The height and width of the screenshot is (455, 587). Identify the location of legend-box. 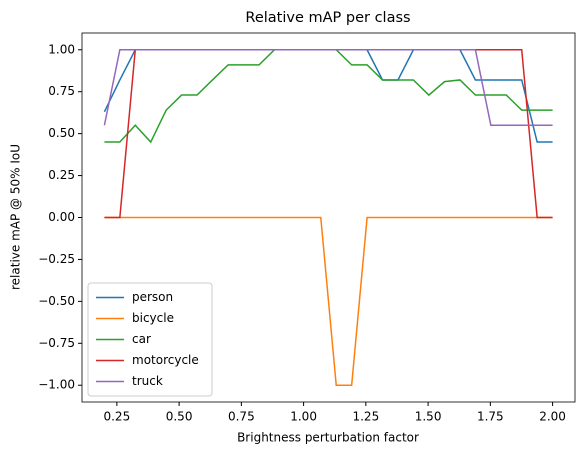
(150, 339).